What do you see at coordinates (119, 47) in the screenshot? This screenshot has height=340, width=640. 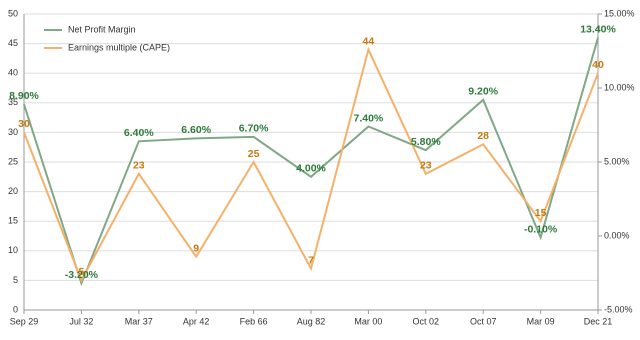 I see `legend-label: Earnings multiple (CAPE)` at bounding box center [119, 47].